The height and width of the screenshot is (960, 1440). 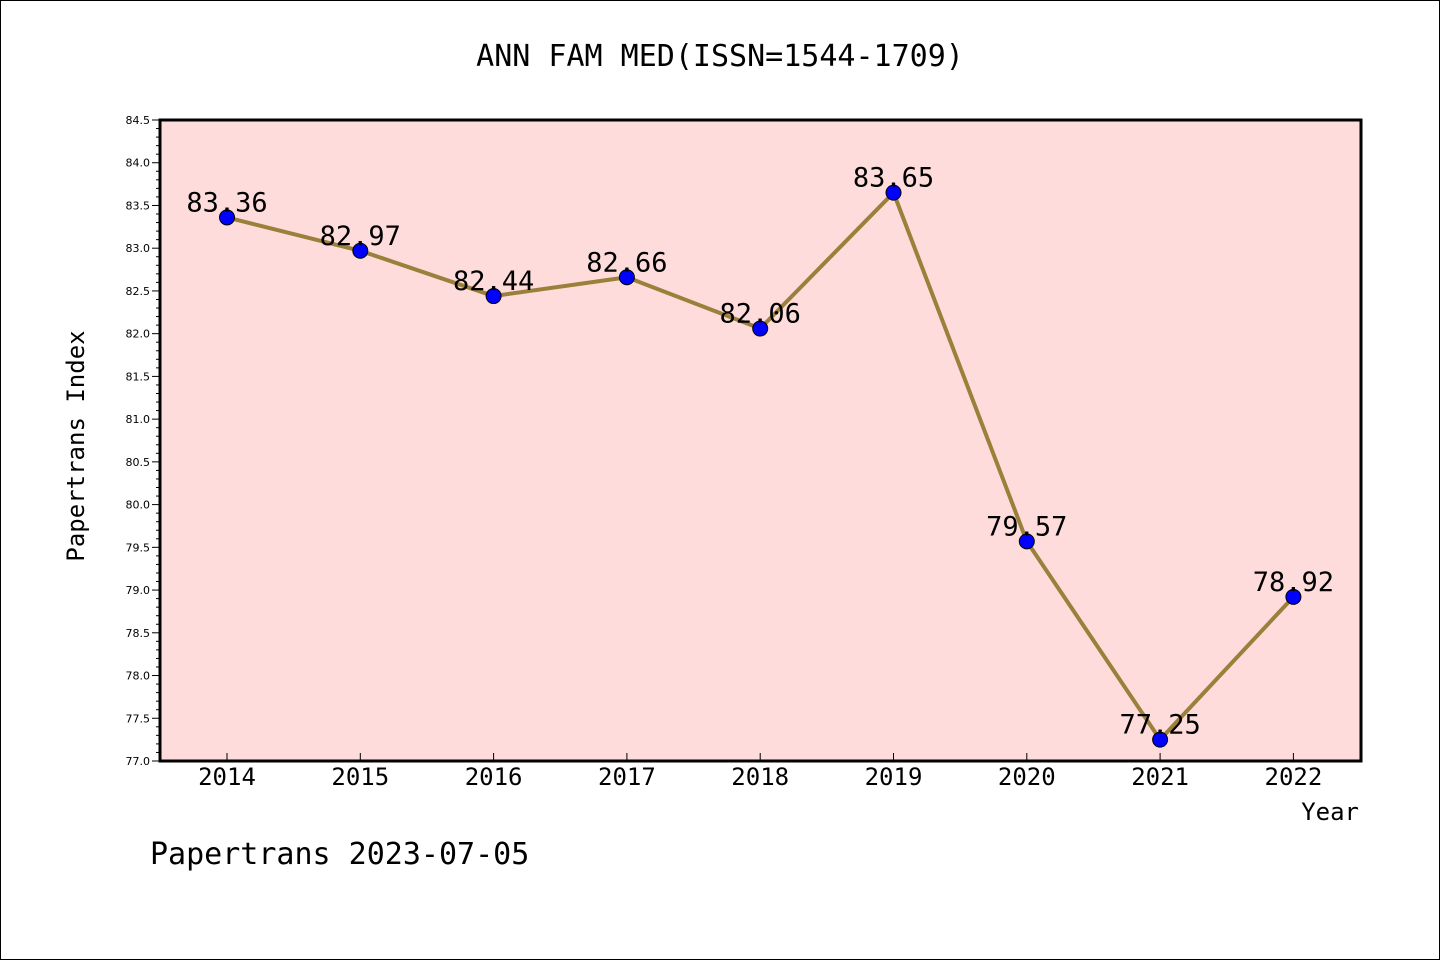 I want to click on data-label: 83.65, so click(x=893, y=178).